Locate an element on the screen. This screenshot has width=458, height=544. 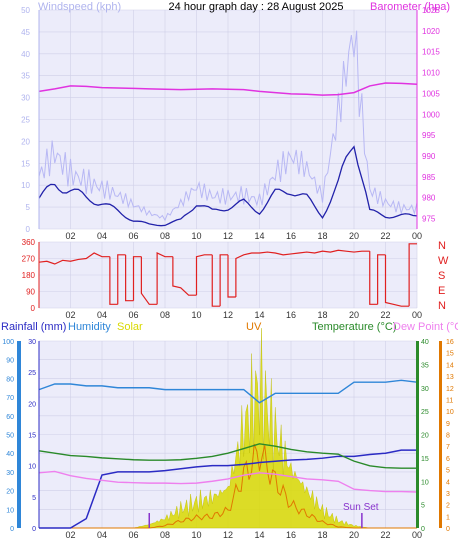
wind-tick-label: 5 is located at coordinates (28, 207).